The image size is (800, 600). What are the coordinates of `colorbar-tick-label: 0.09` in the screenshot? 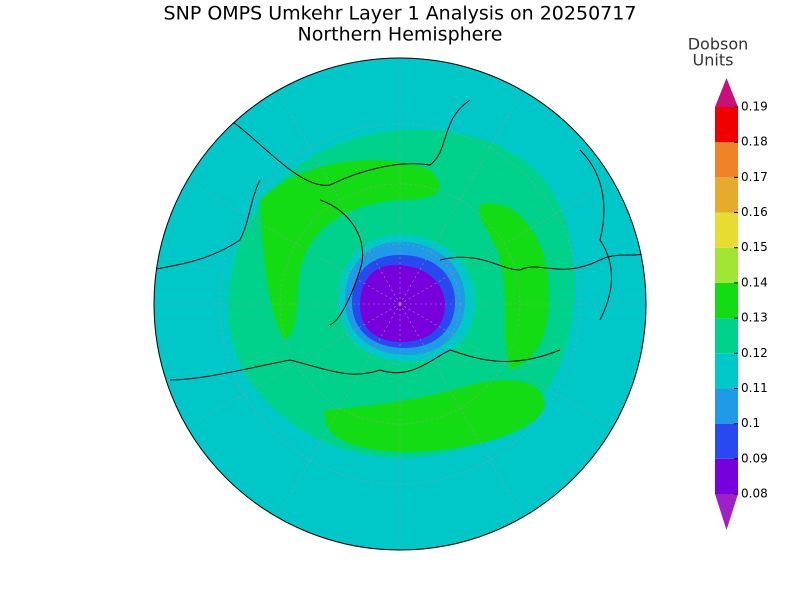 It's located at (754, 458).